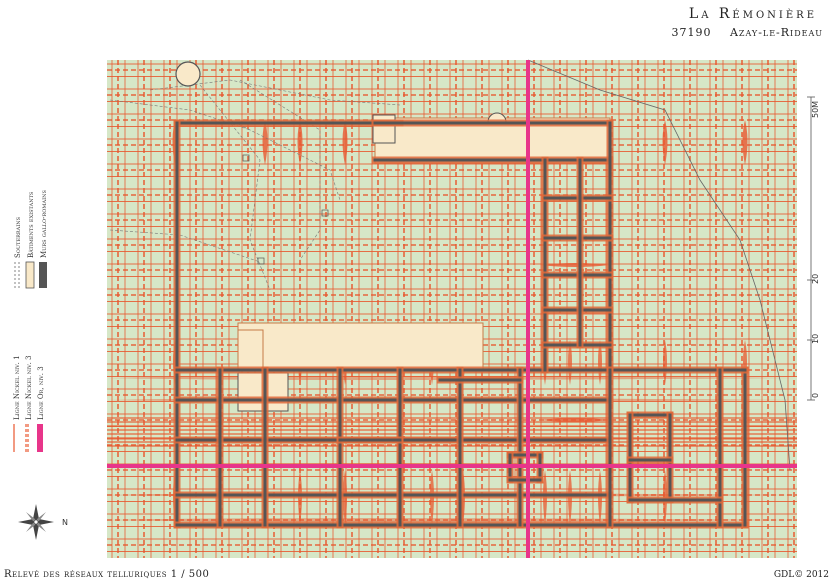 The width and height of the screenshot is (835, 583). I want to click on legend-label-buildings: Bâtiments existants, so click(31, 224).